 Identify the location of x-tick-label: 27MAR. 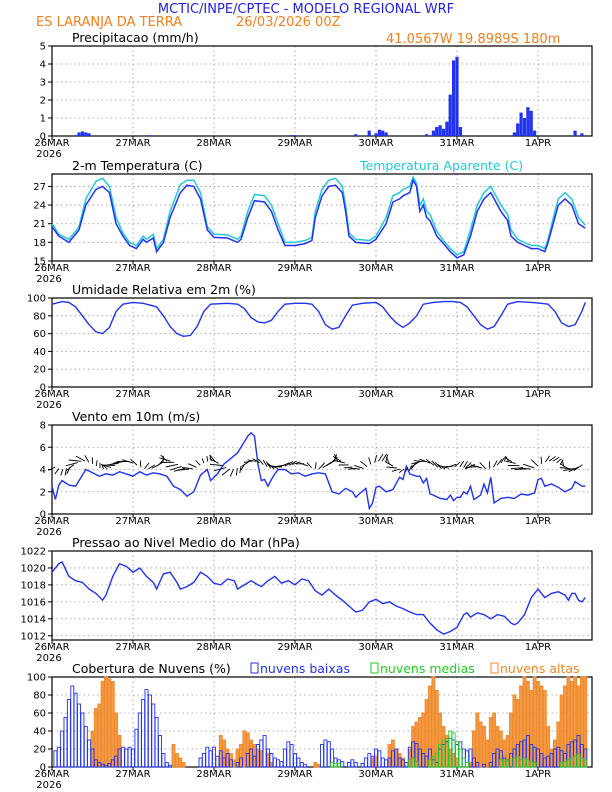
(132, 647).